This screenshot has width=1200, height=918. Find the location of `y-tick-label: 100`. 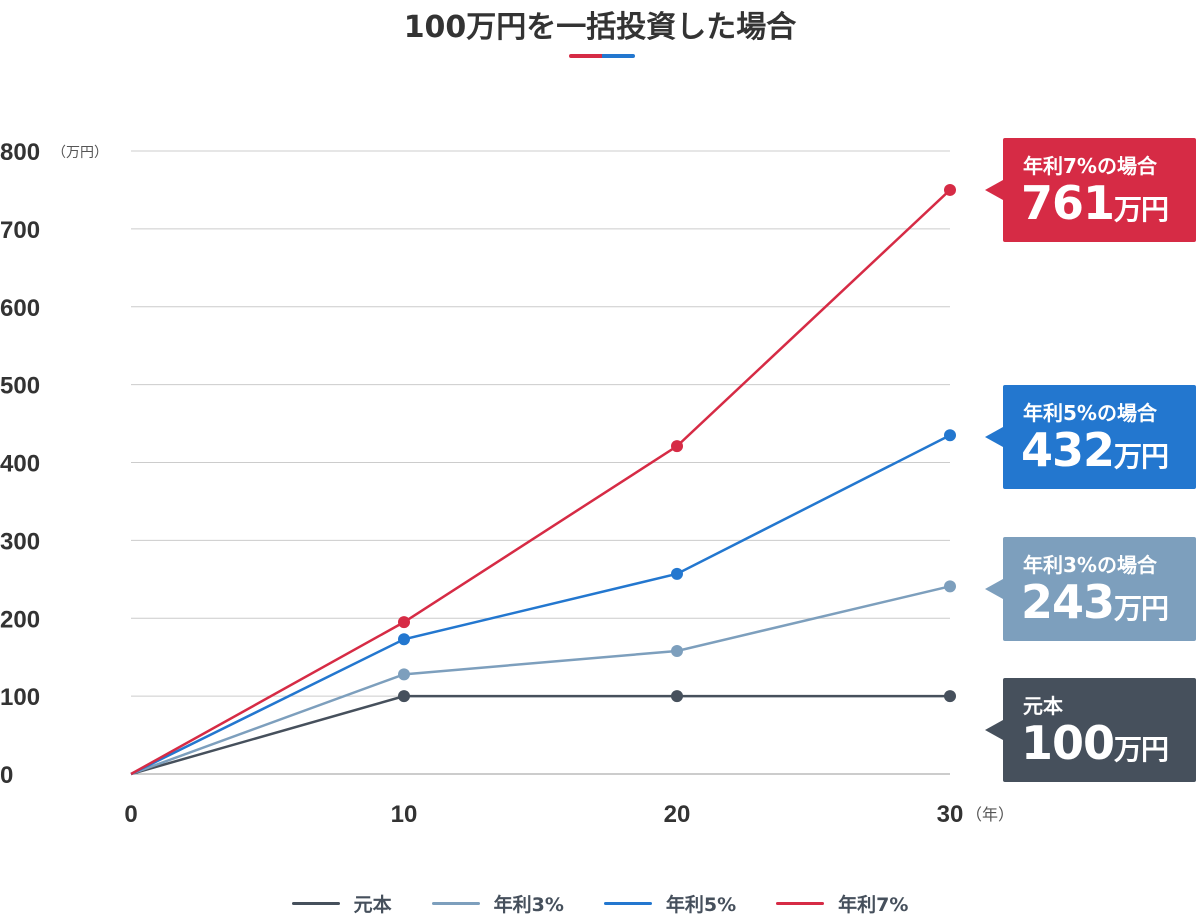

y-tick-label: 100 is located at coordinates (20, 697).